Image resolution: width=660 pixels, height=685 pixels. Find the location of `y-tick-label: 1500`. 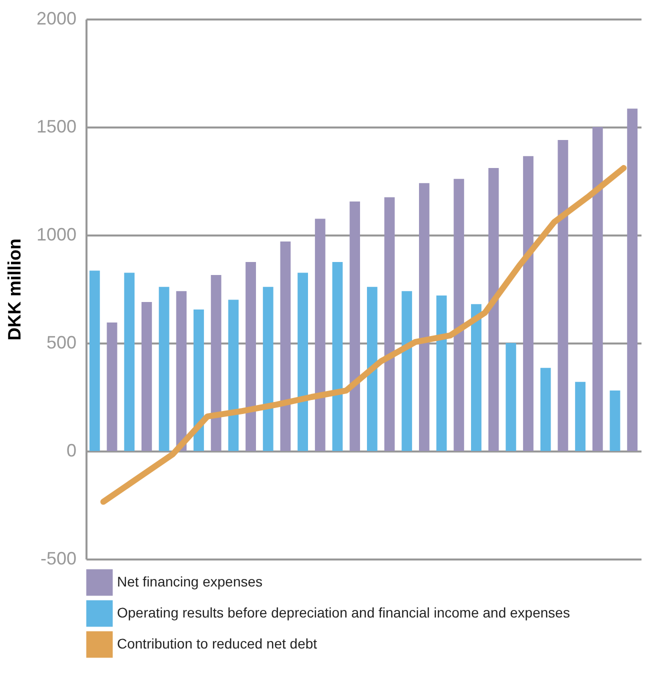

y-tick-label: 1500 is located at coordinates (56, 126).